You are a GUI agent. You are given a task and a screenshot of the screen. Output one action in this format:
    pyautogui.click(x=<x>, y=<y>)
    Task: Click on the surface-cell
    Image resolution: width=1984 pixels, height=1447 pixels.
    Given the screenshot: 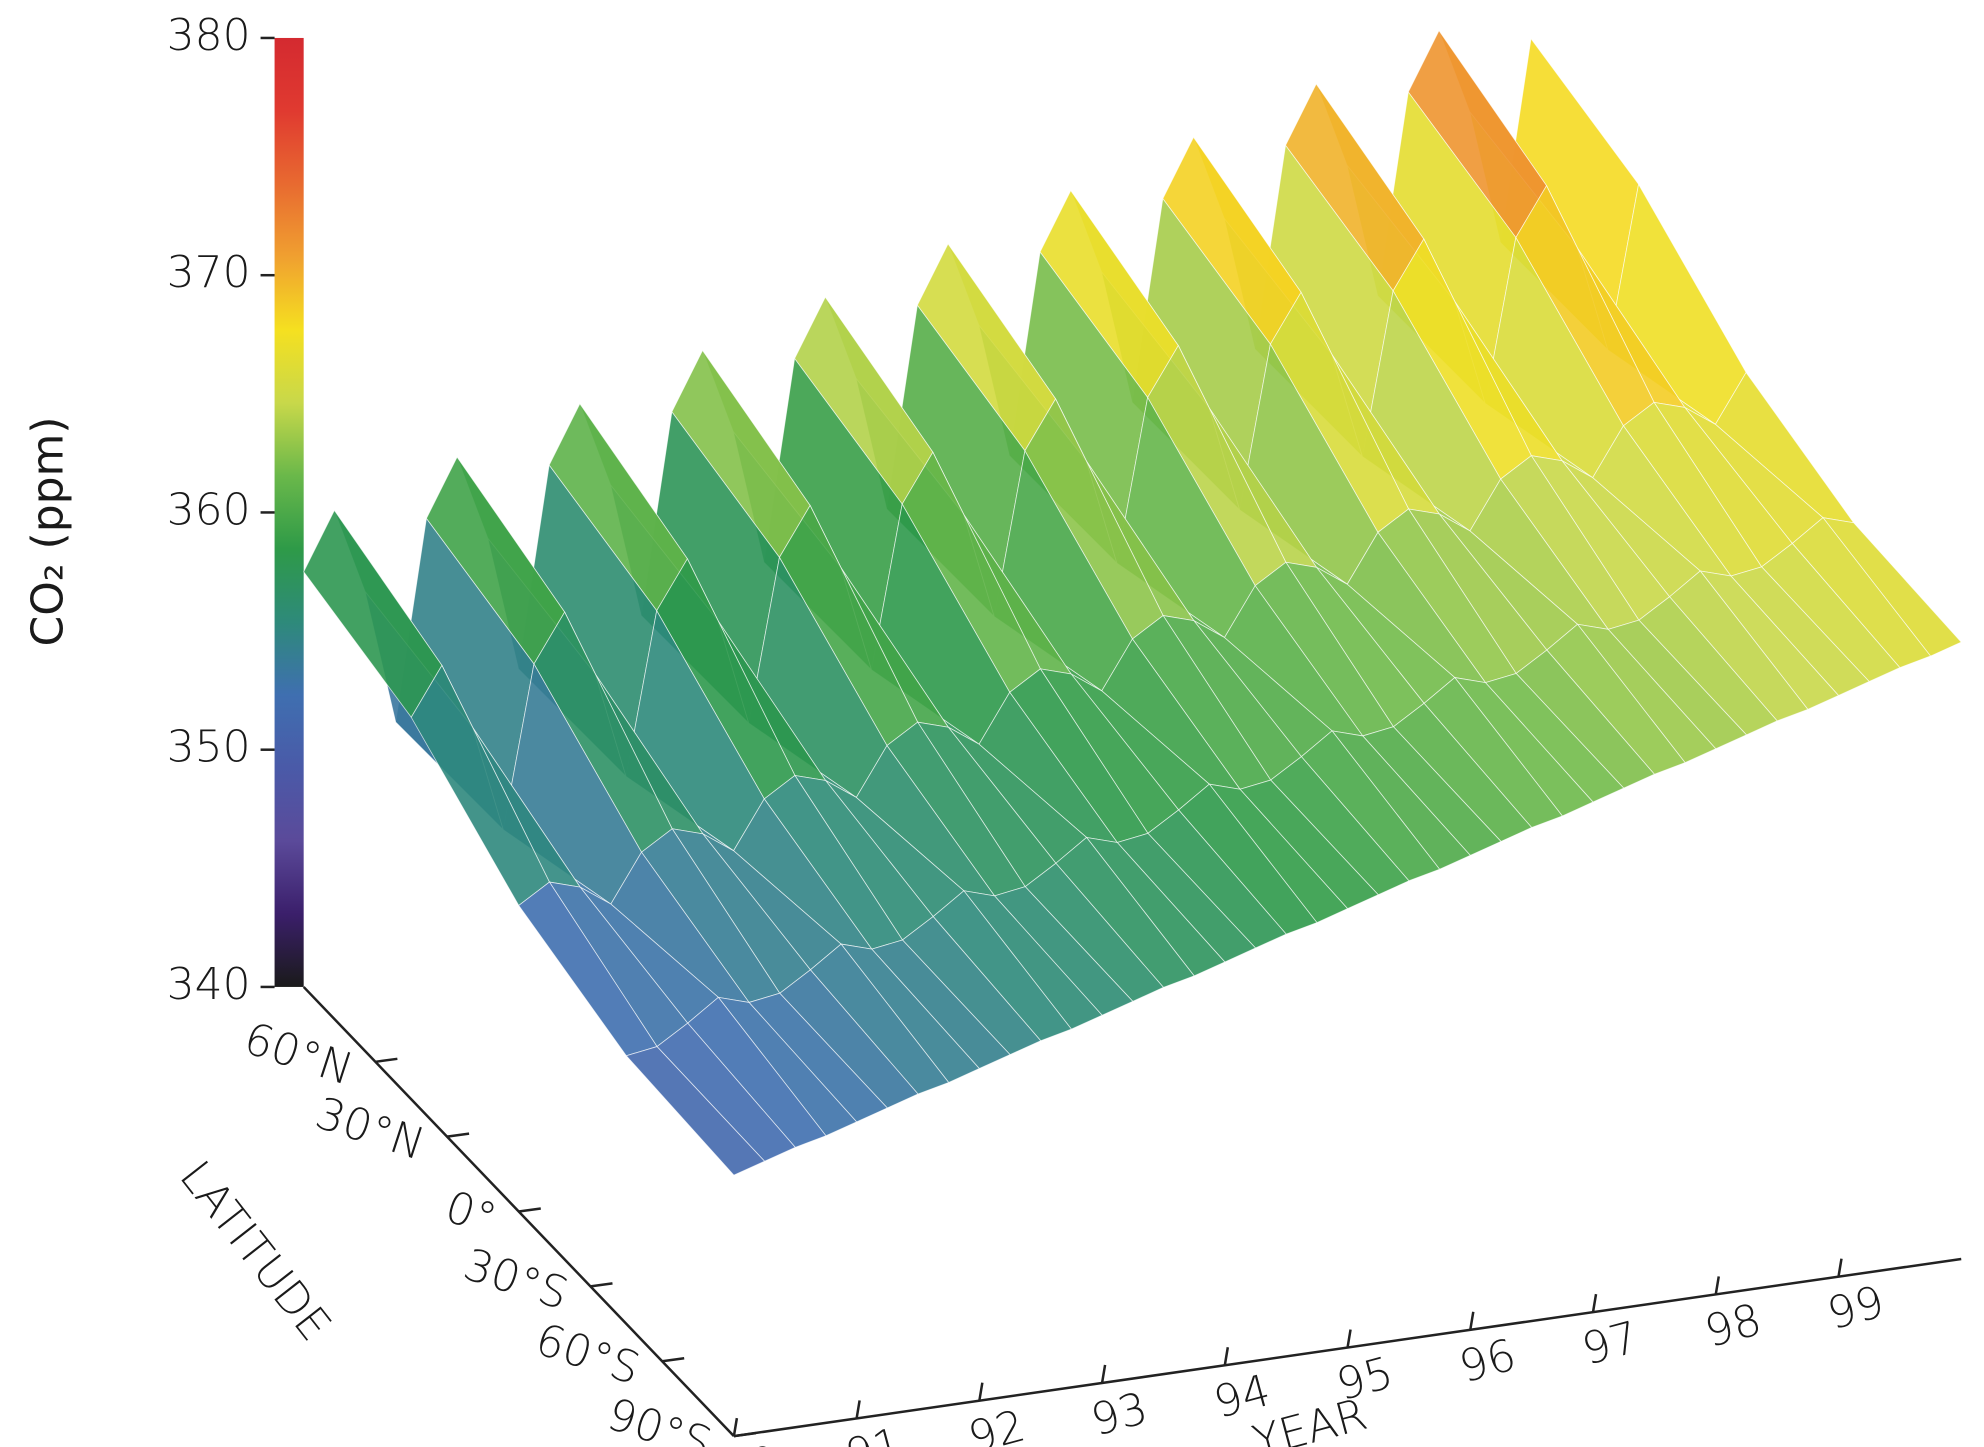 What is the action you would take?
    pyautogui.click(x=695, y=1111)
    